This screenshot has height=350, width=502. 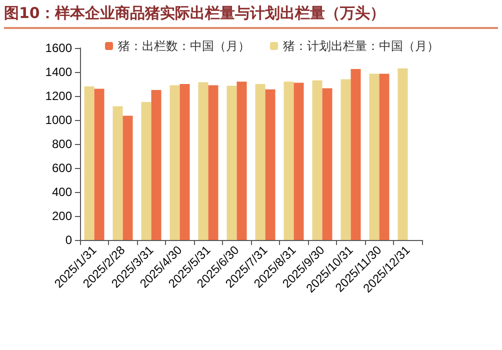 What do you see at coordinates (62, 144) in the screenshot?
I see `y-tick-label: 800` at bounding box center [62, 144].